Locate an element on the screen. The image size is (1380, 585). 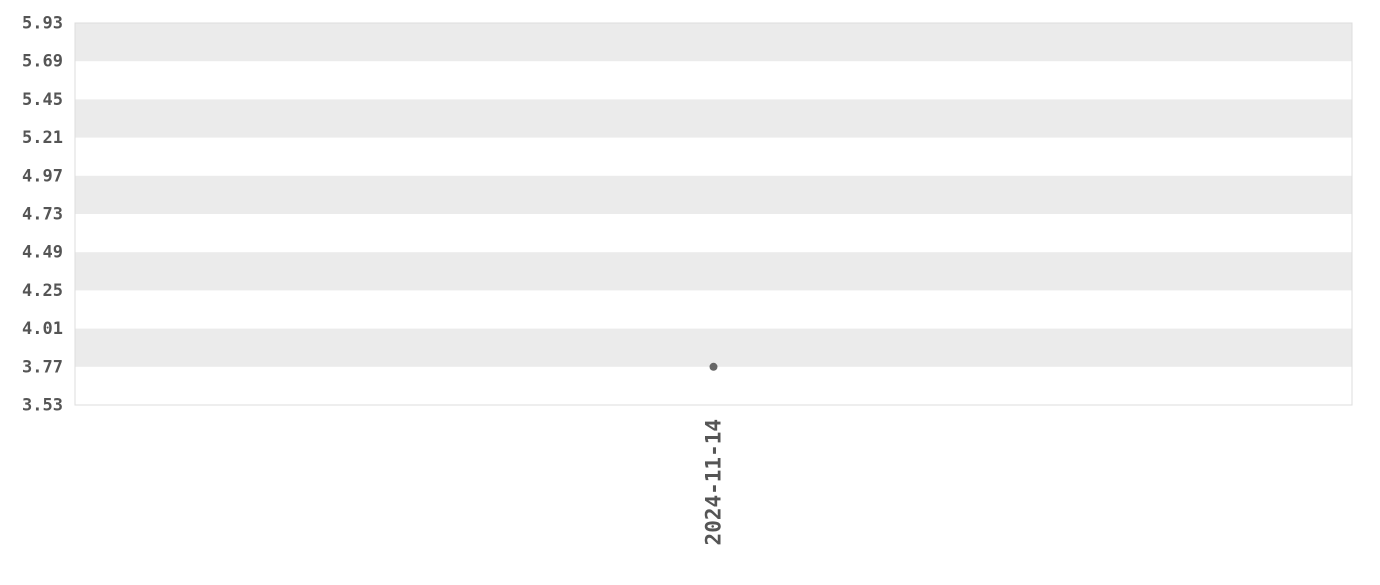
y-tick-label: 4.25 is located at coordinates (42, 291).